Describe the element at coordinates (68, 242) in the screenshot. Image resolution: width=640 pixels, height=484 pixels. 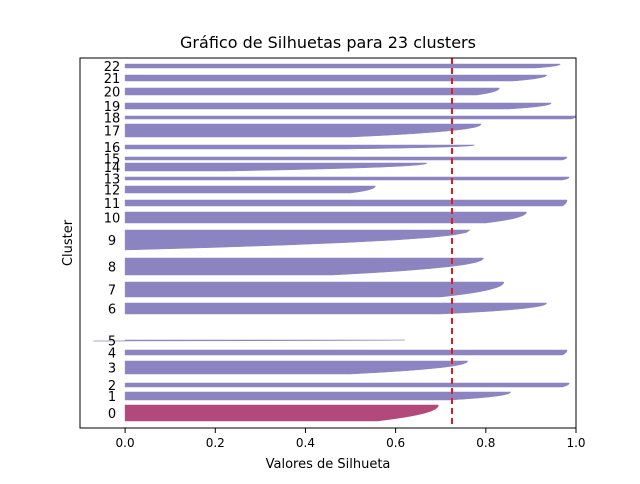
I see `y-axis-label: Cluster` at that location.